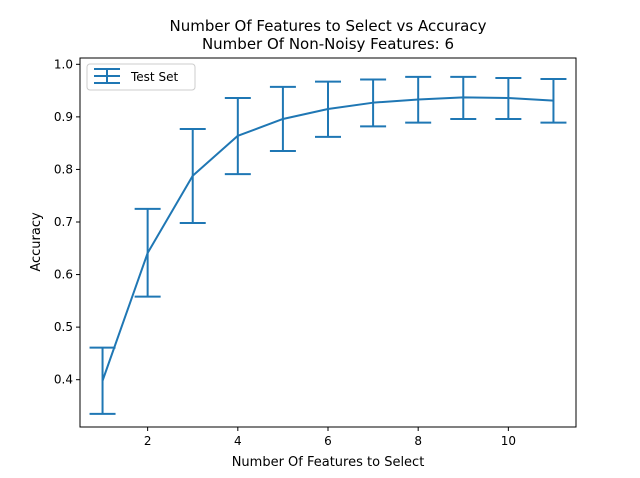 The height and width of the screenshot is (478, 640). I want to click on x-tick-label: 10, so click(508, 441).